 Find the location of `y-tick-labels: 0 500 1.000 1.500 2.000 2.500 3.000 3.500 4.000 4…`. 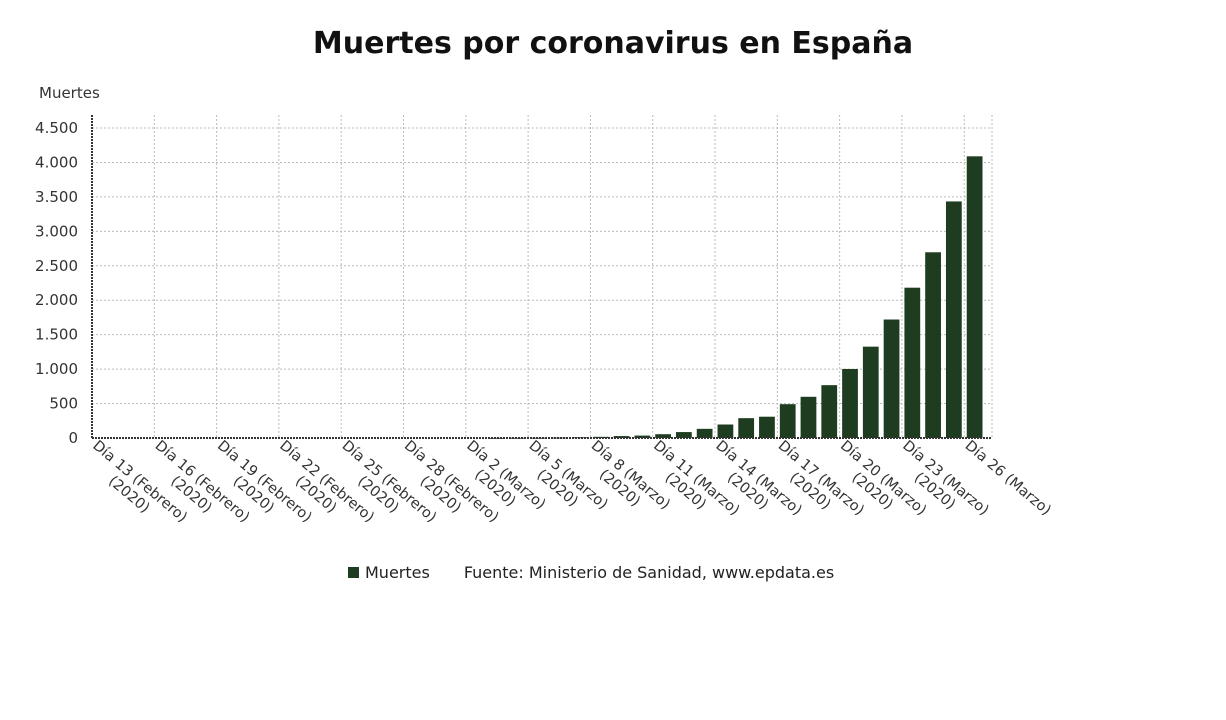

y-tick-labels: 0 500 1.000 1.500 2.000 2.500 3.000 3.500 4.000 4… is located at coordinates (56, 283).